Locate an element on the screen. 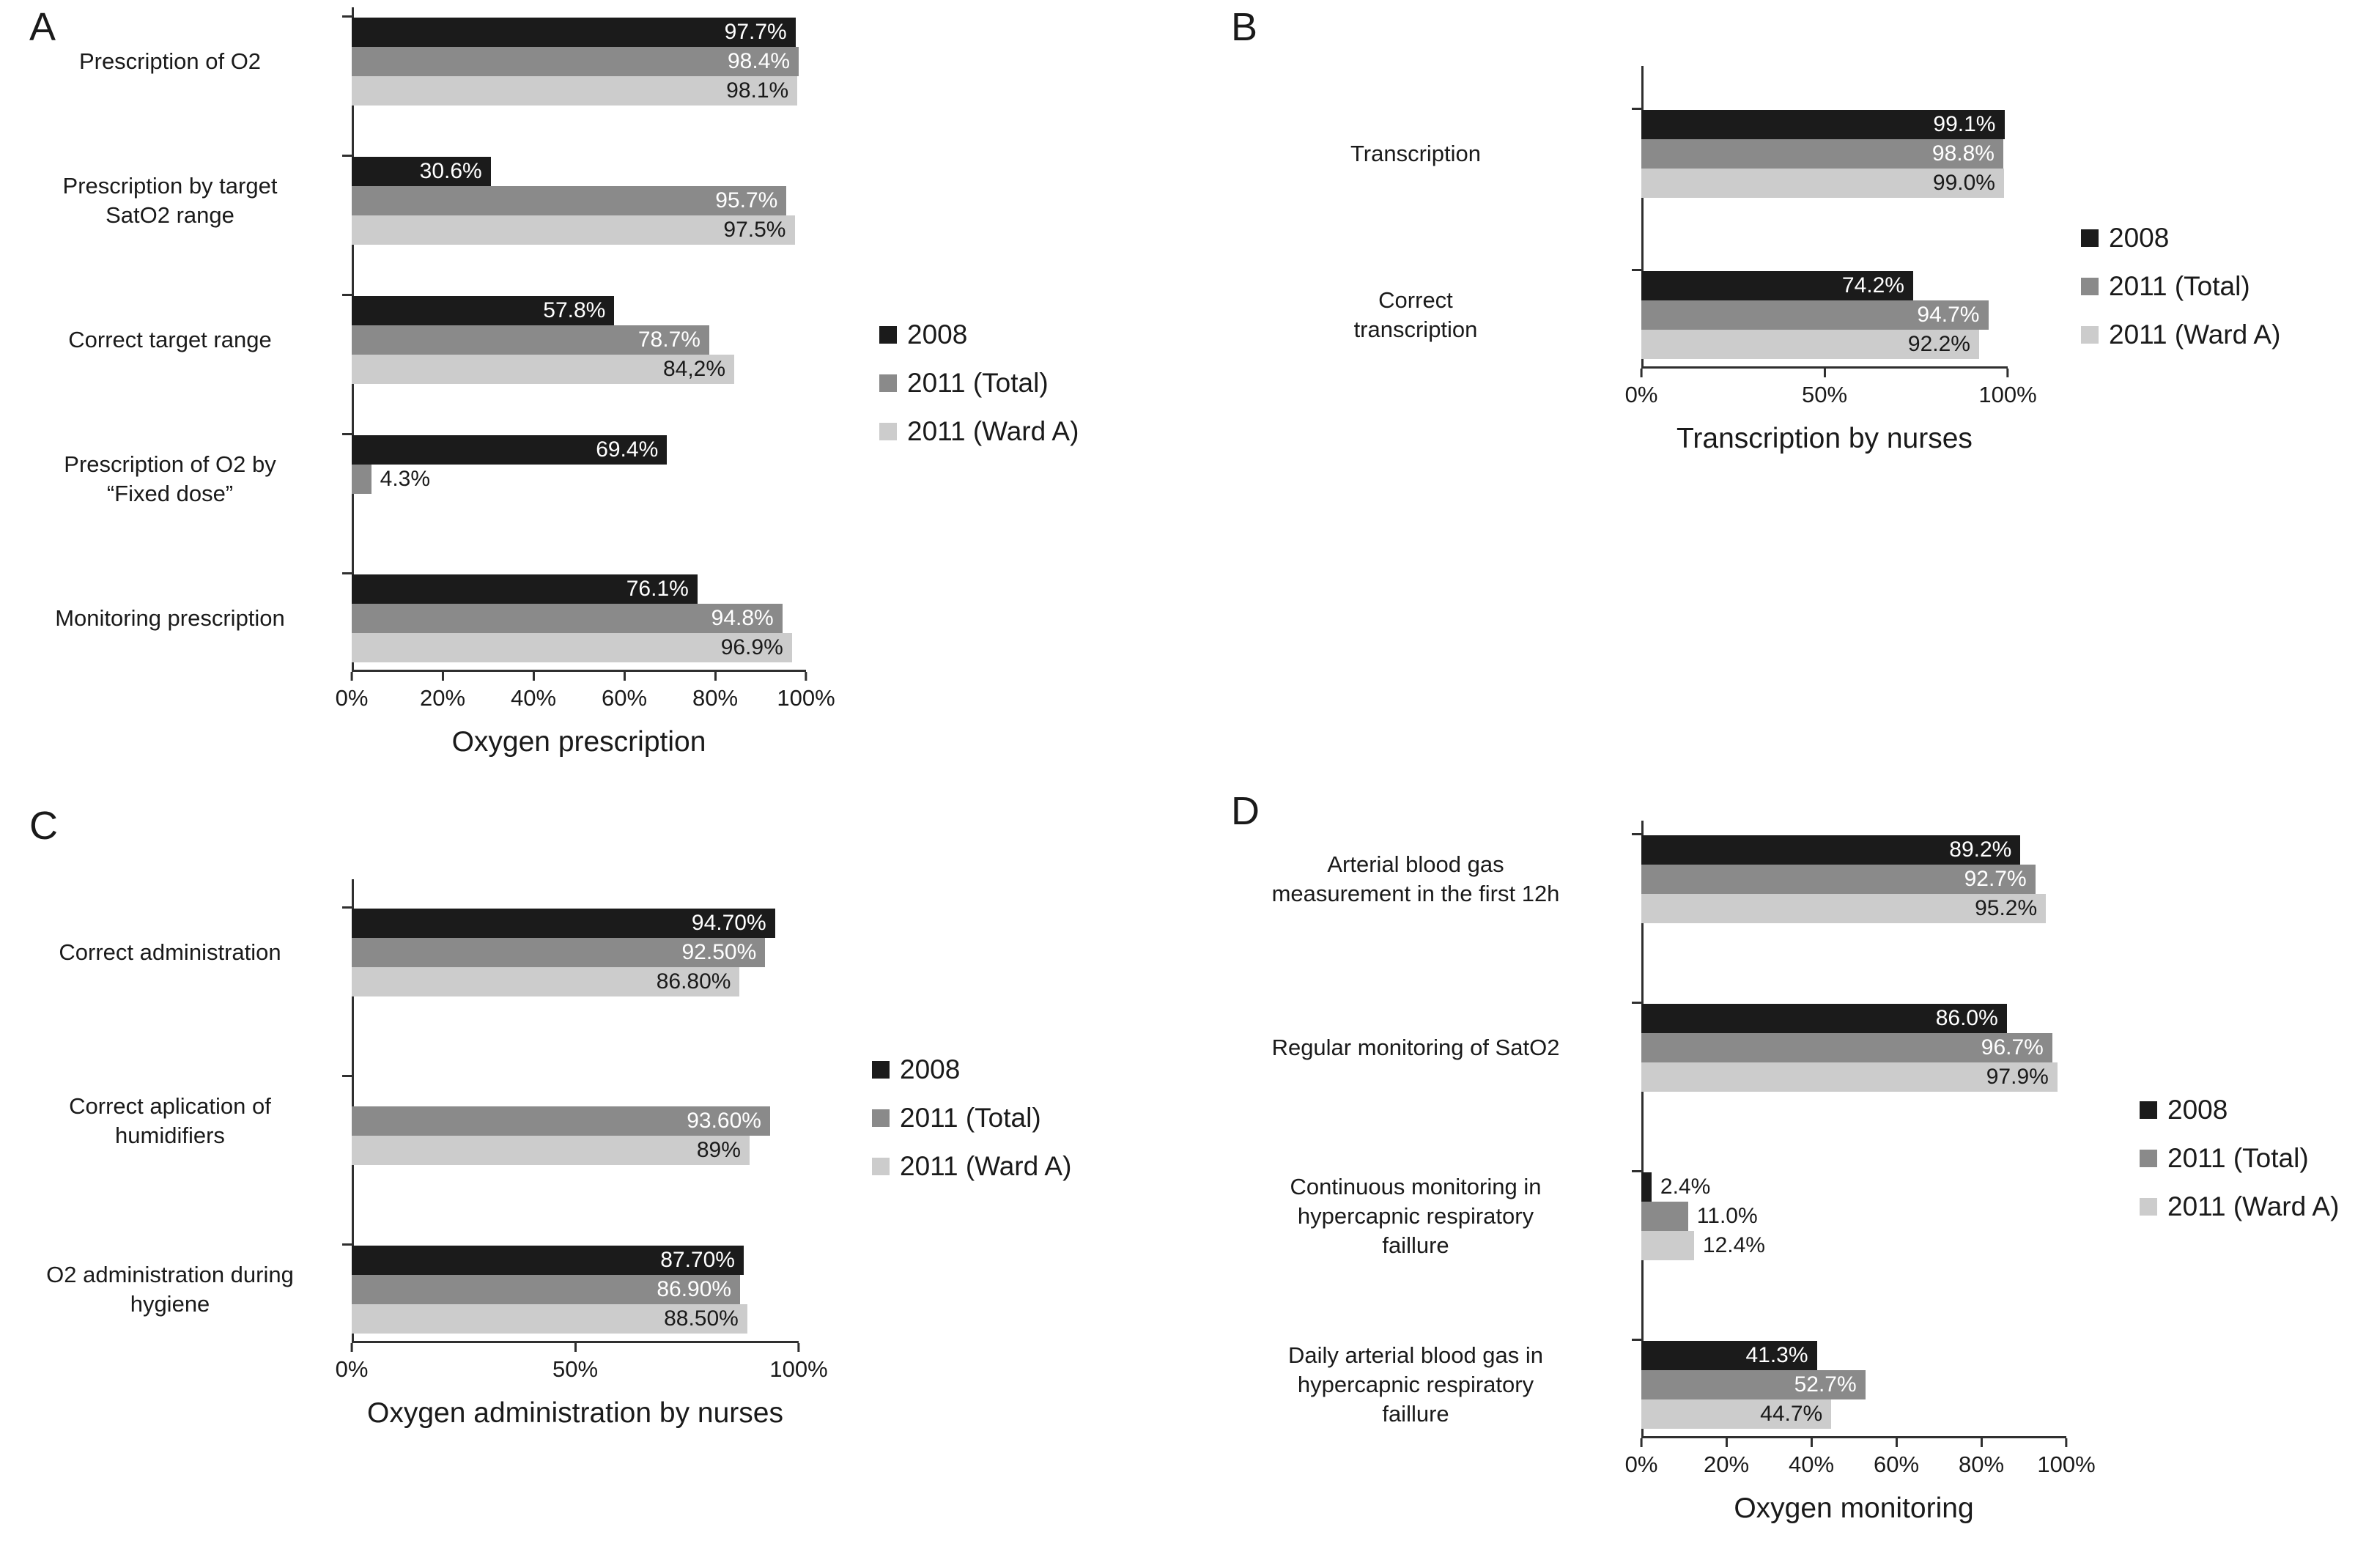 The image size is (2377, 1568). bar-stack: 41.3% 52.7% 44.7% is located at coordinates (1853, 1385).